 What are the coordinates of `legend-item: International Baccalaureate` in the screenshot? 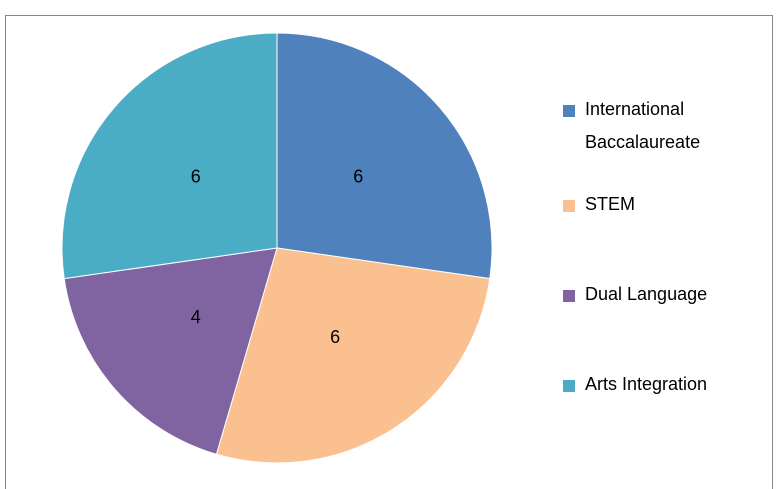 It's located at (656, 129).